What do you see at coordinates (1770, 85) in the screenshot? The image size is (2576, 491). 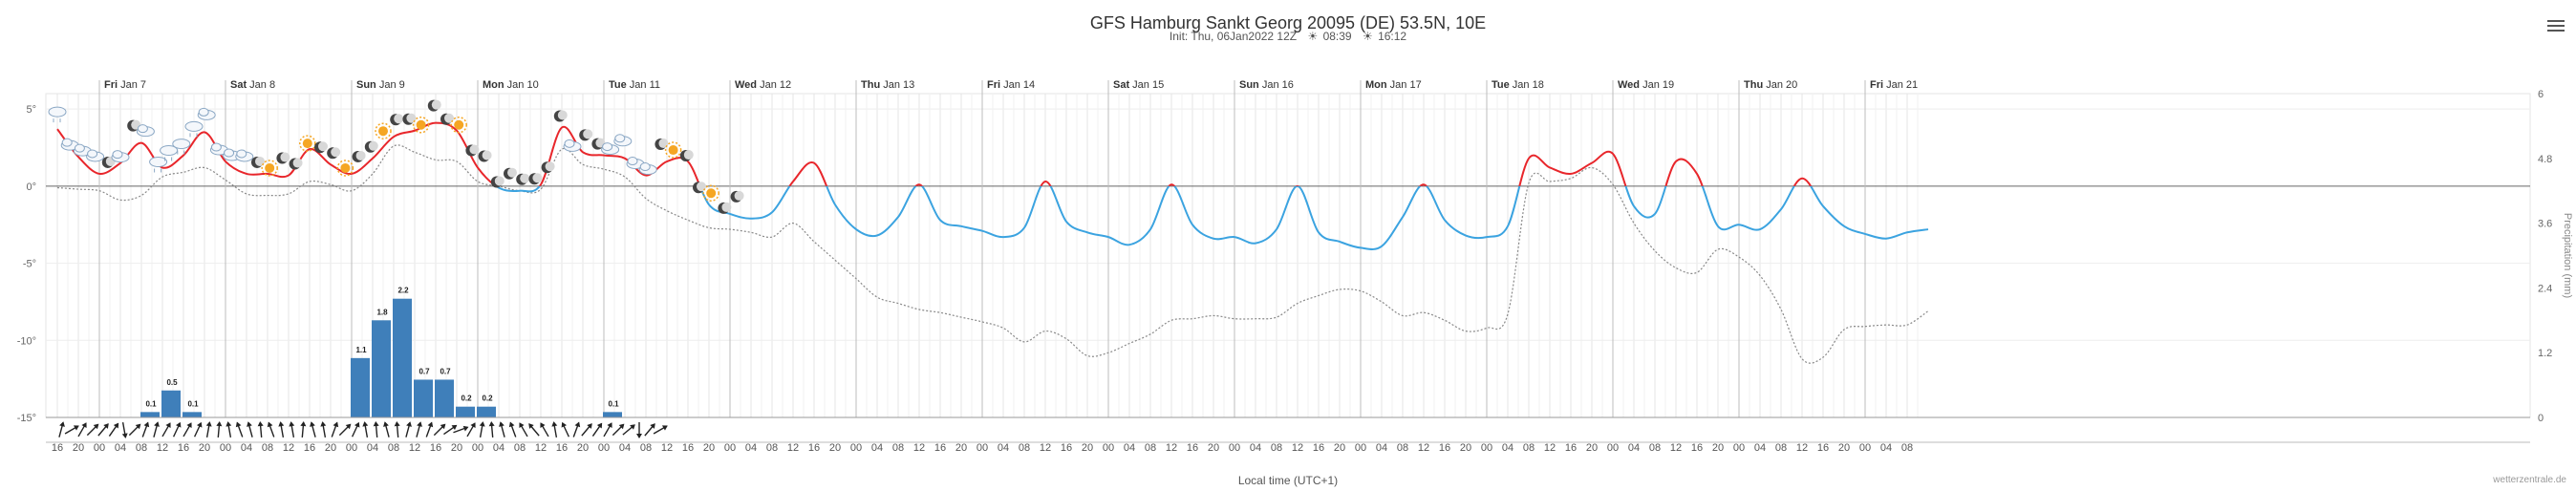 I see `day-label: Thu Jan 20` at bounding box center [1770, 85].